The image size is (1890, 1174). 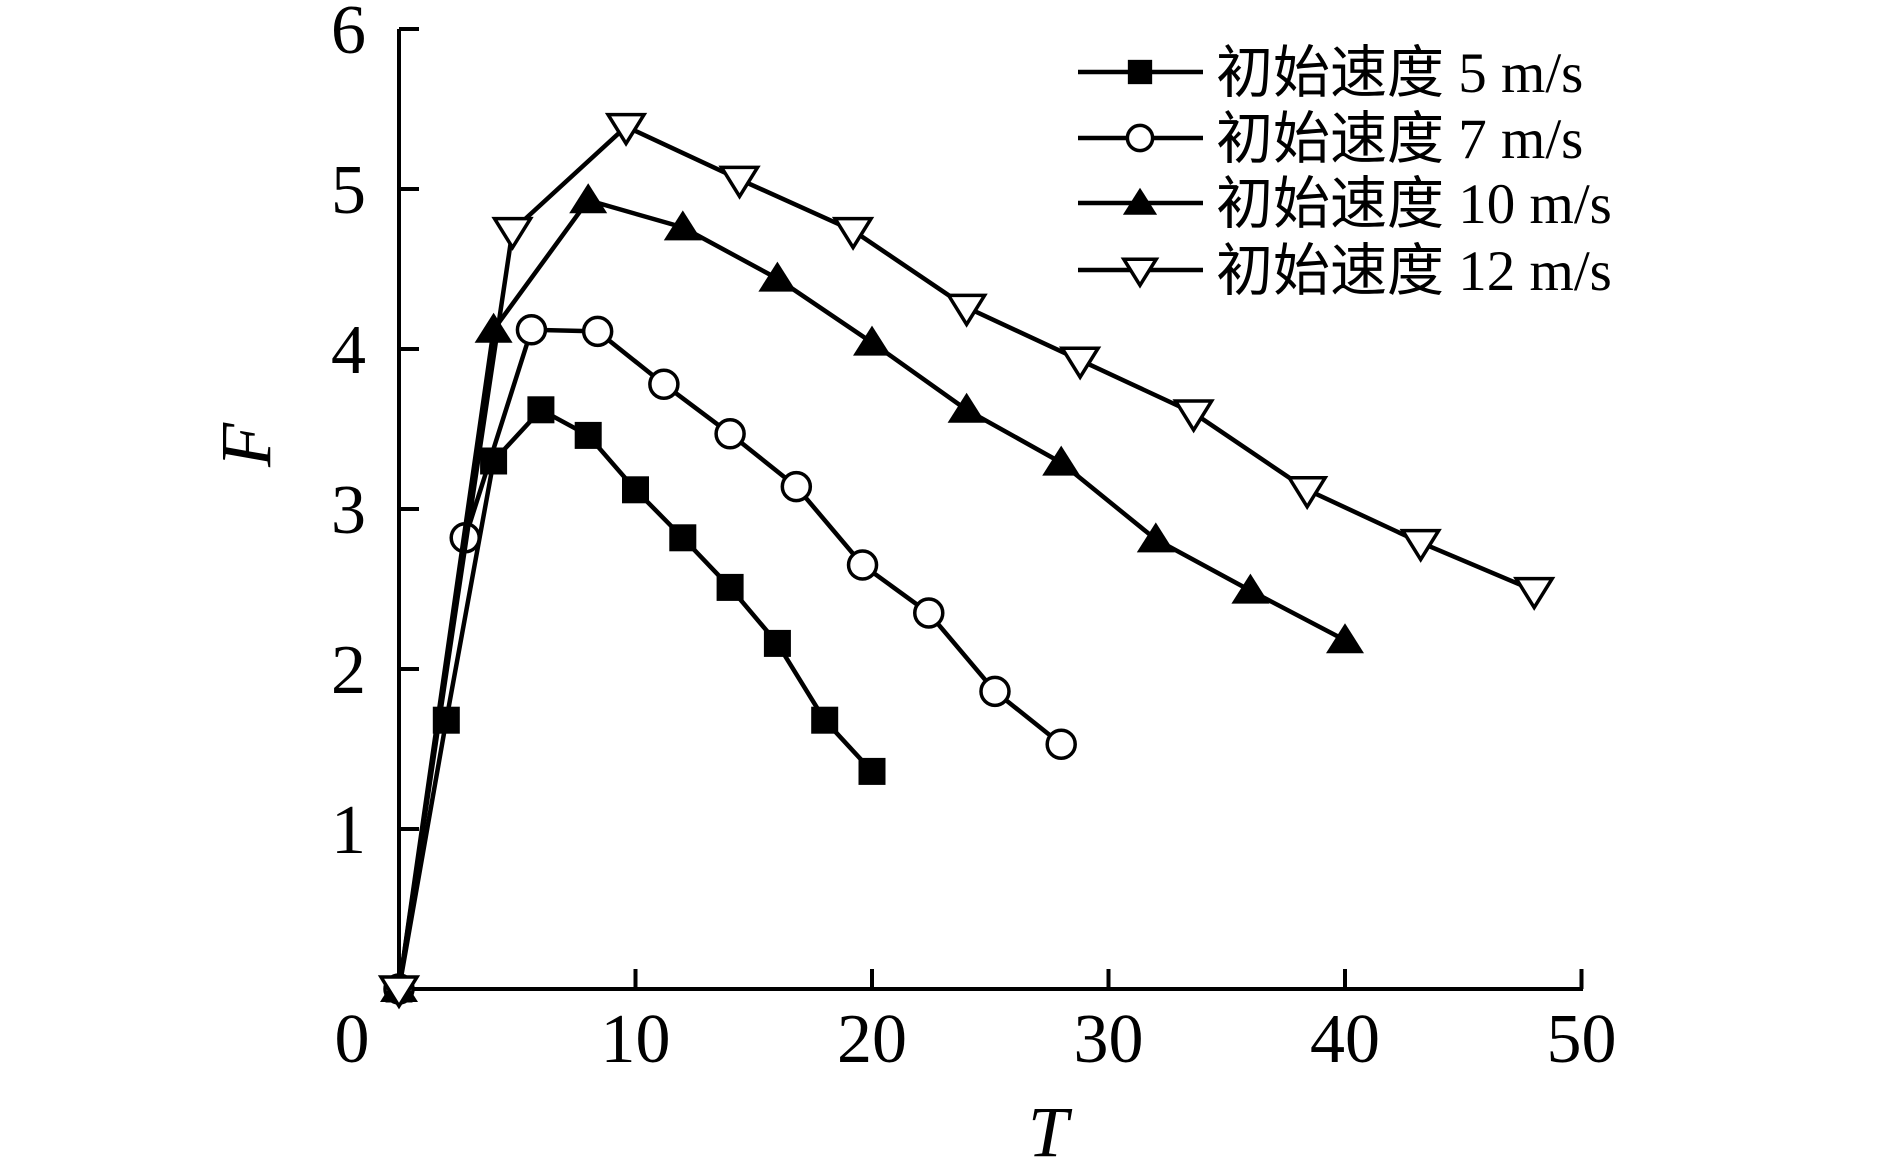 What do you see at coordinates (348, 670) in the screenshot?
I see `y-tick-label-2: 2` at bounding box center [348, 670].